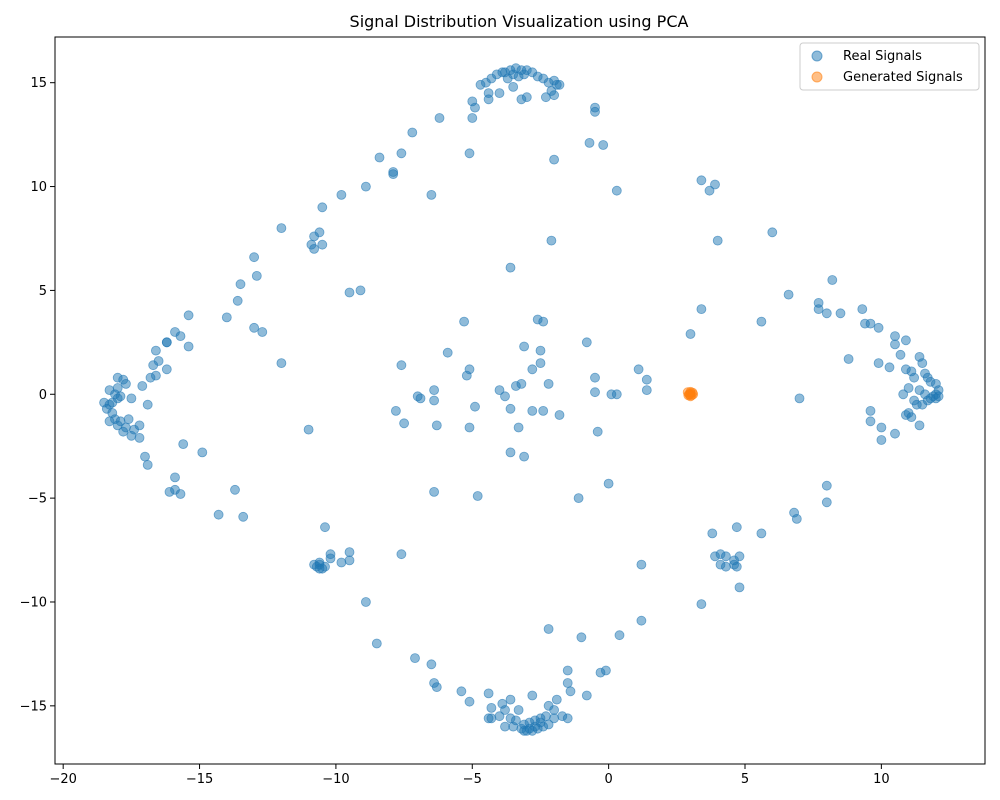 The height and width of the screenshot is (800, 1000). What do you see at coordinates (889, 66) in the screenshot?
I see `legend-box` at bounding box center [889, 66].